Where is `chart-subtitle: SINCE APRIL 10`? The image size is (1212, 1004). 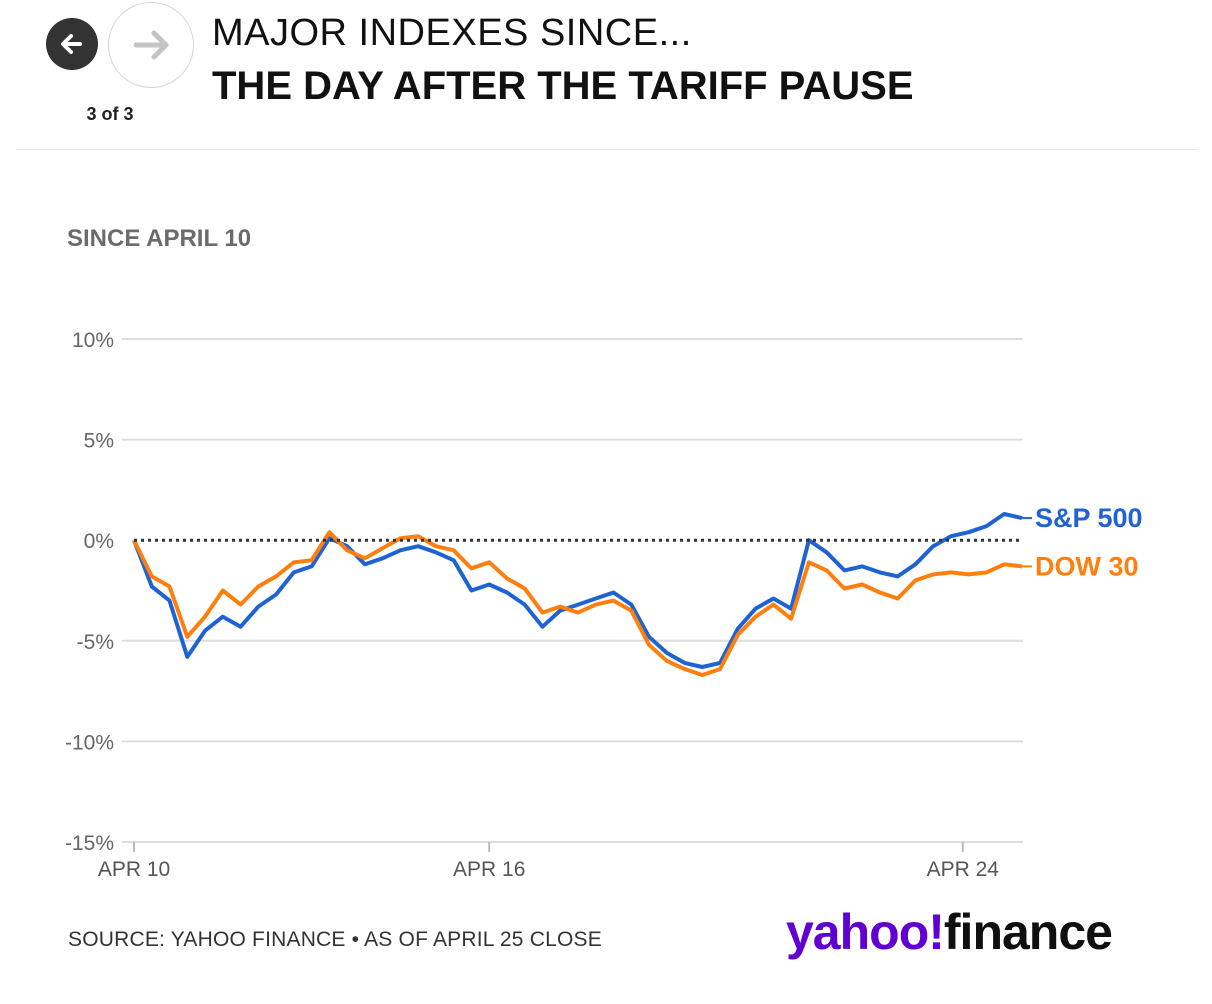 chart-subtitle: SINCE APRIL 10 is located at coordinates (159, 238).